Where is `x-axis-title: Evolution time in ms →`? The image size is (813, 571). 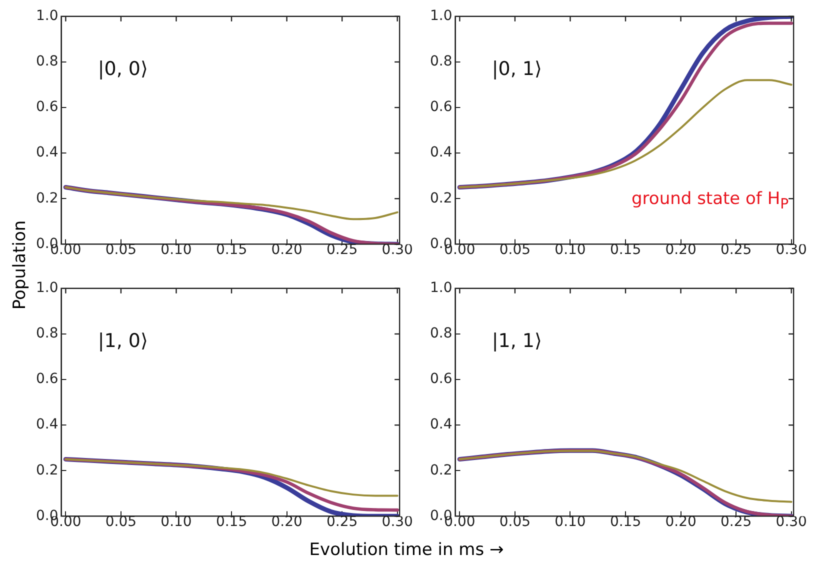
x-axis-title: Evolution time in ms → is located at coordinates (406, 550).